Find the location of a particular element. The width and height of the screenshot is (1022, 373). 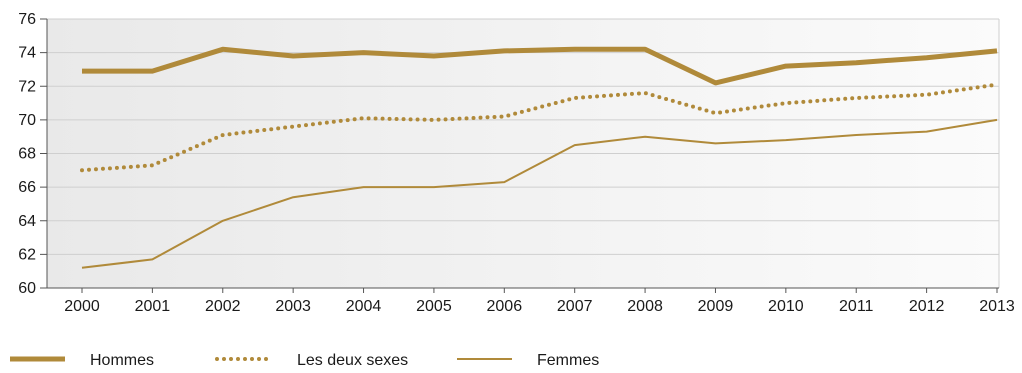

x-tick-label: 2005 is located at coordinates (434, 306).